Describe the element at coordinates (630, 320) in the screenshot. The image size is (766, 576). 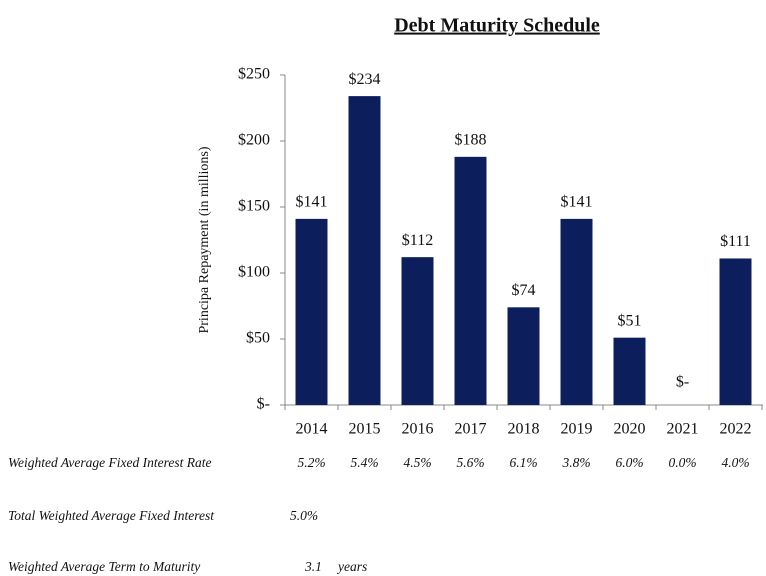
I see `value-label: $51` at that location.